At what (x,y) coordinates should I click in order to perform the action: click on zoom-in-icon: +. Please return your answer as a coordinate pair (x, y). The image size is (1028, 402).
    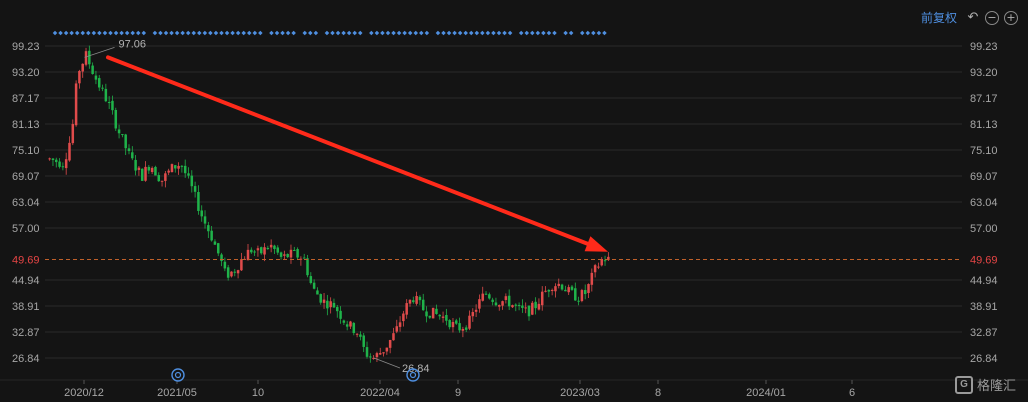
    Looking at the image, I should click on (1011, 17).